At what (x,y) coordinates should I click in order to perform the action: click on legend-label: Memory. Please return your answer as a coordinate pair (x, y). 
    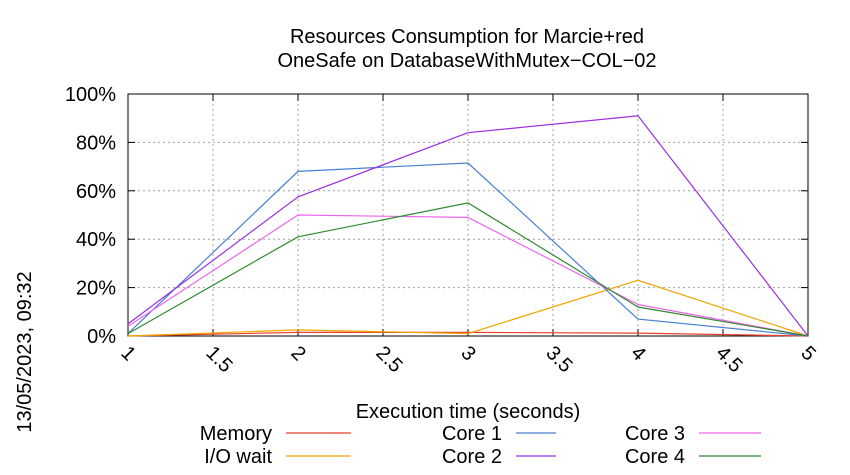
    Looking at the image, I should click on (236, 434).